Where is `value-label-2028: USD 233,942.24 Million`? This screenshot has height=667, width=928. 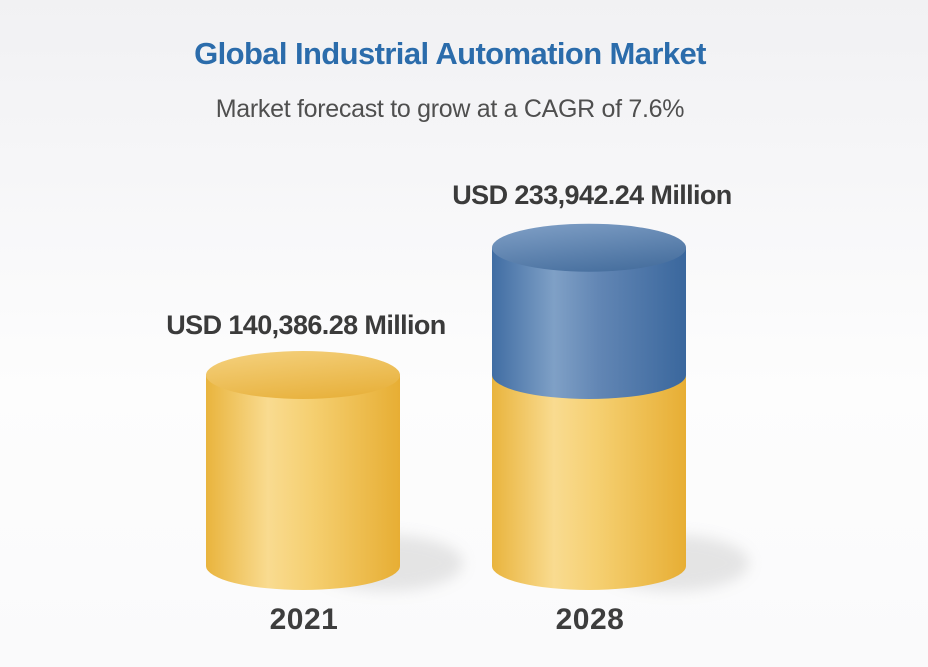 value-label-2028: USD 233,942.24 Million is located at coordinates (592, 195).